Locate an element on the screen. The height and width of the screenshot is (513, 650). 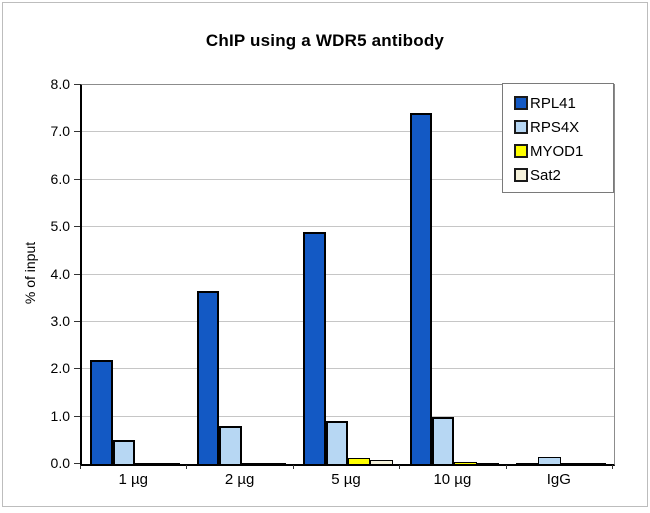
bar-MYOD1-5 µg is located at coordinates (359, 461).